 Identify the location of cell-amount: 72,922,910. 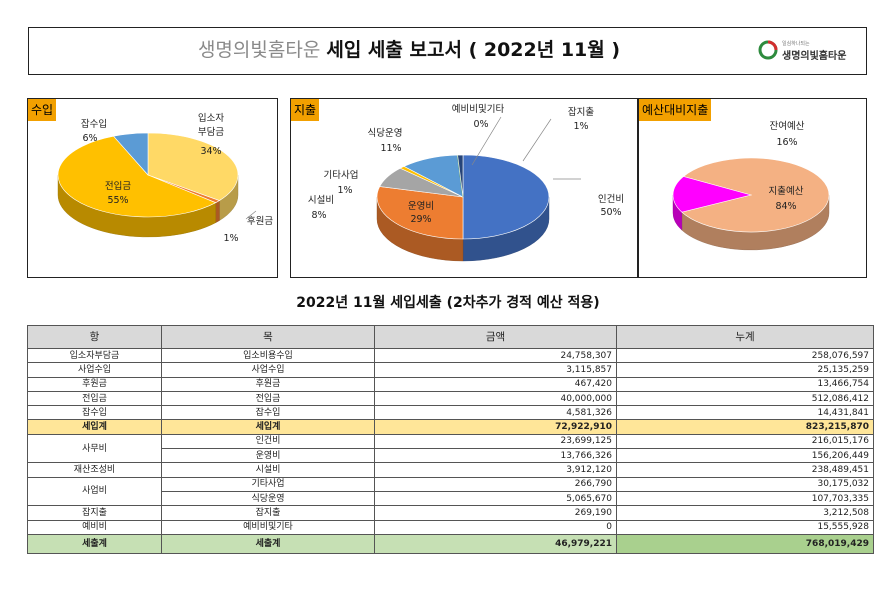
(495, 427).